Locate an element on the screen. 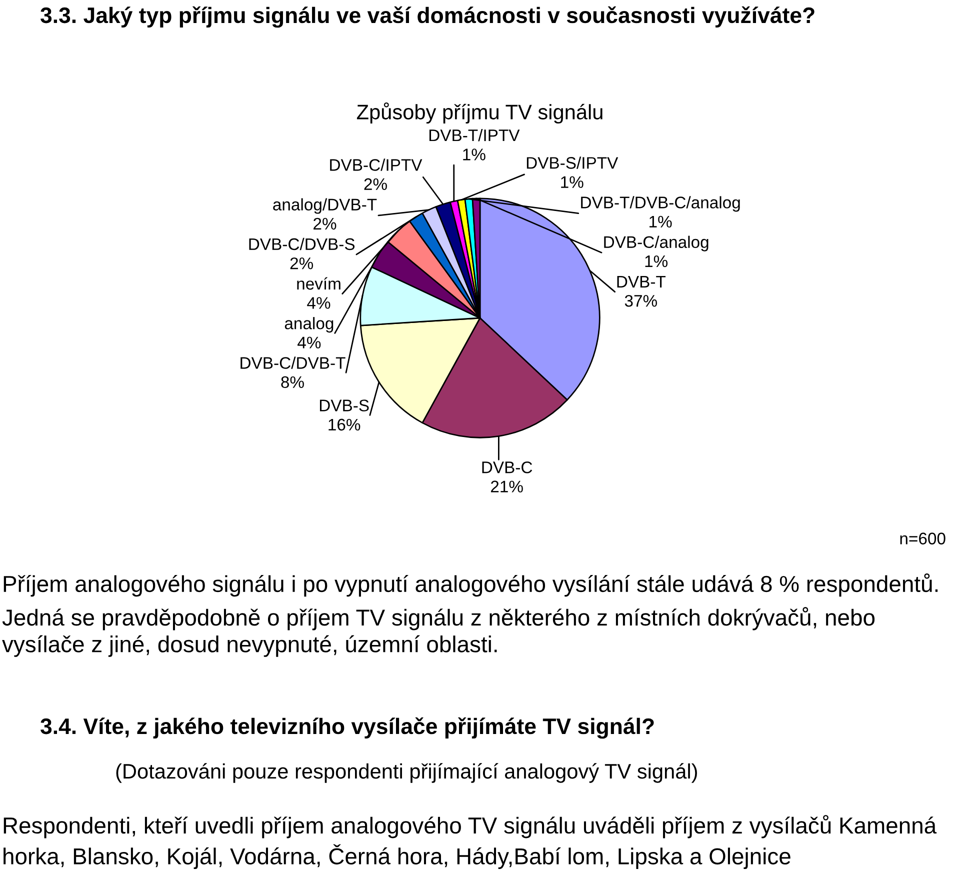  slice-label: DVB-C/DVB-S is located at coordinates (302, 244).